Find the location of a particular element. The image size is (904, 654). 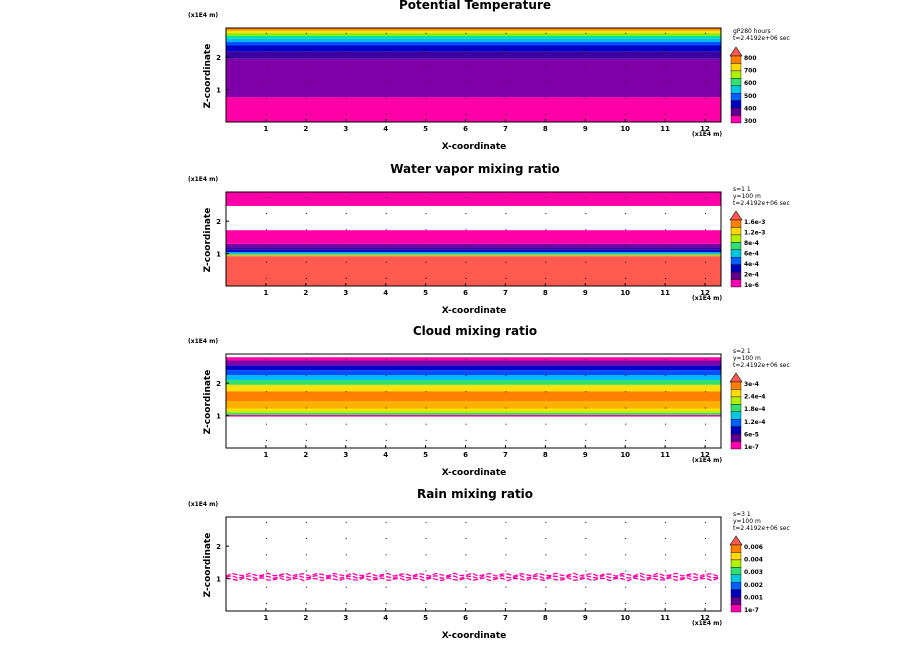

x-tick-label: 11 is located at coordinates (665, 293).